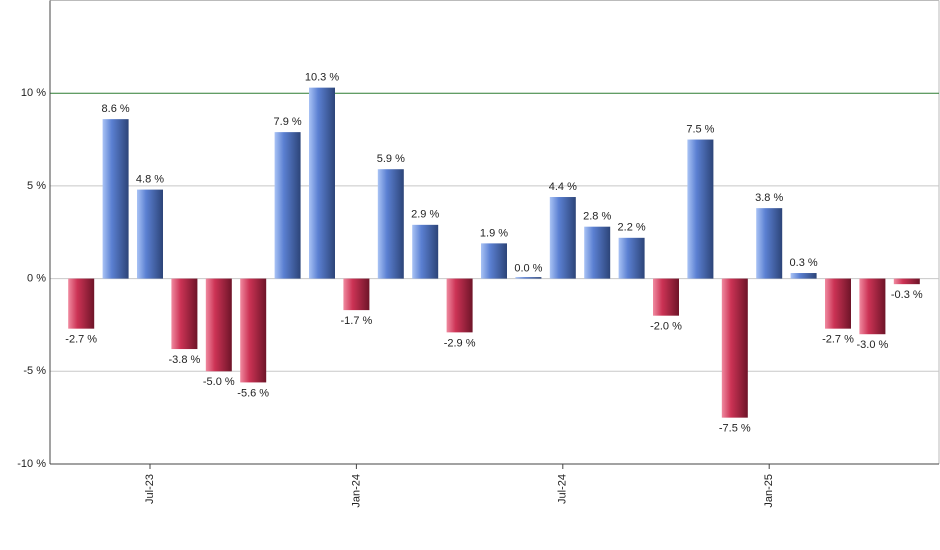  Describe the element at coordinates (33, 93) in the screenshot. I see `y-tick-label: 10 %` at that location.